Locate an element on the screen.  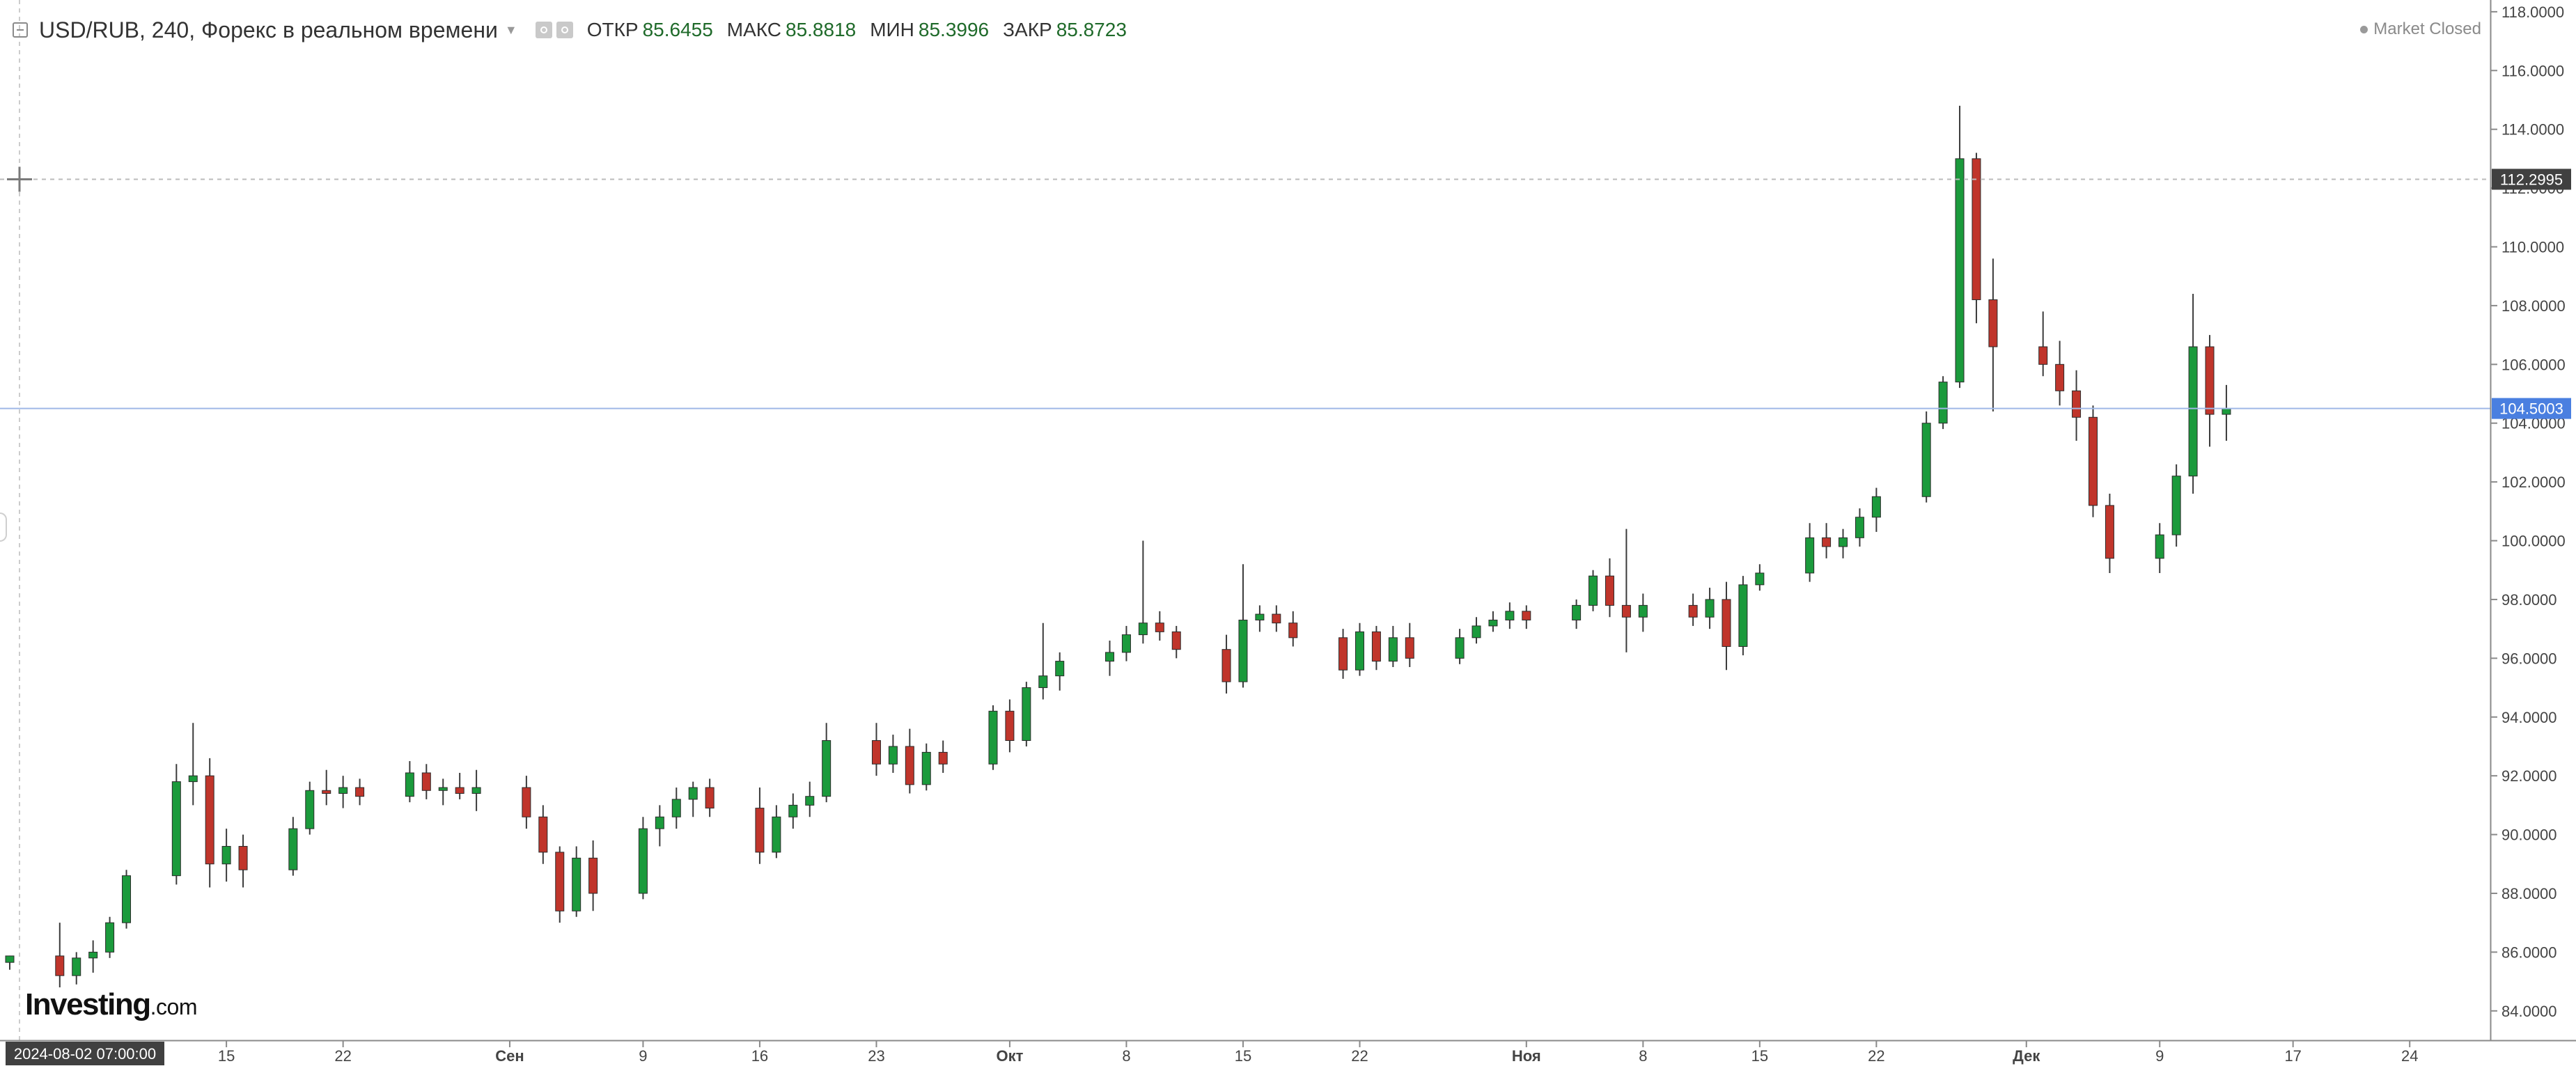
settings-icon is located at coordinates (565, 30).